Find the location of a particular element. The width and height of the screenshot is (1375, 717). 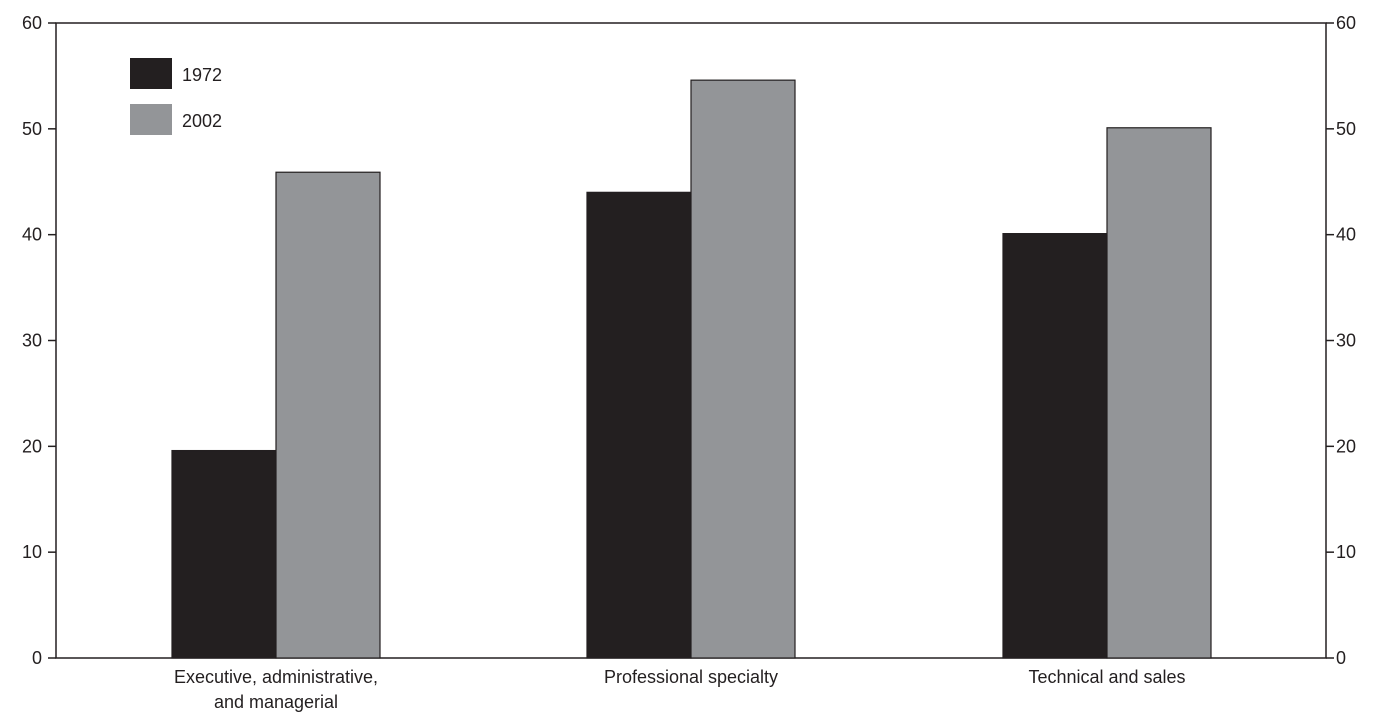

left-y-axis-tick-labels: 0 10 20 30 40 50 60 is located at coordinates (32, 340).